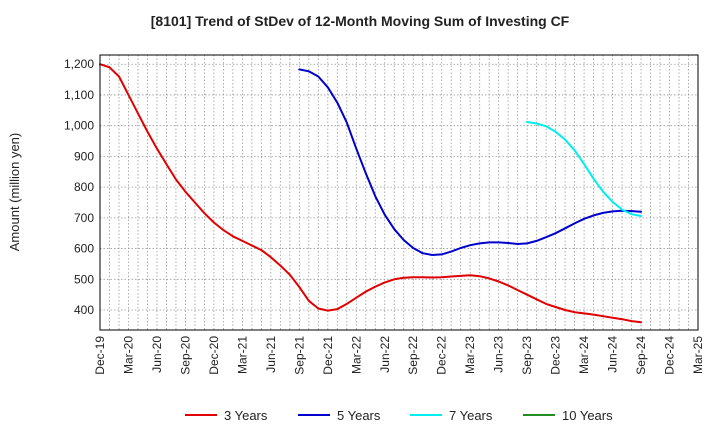 Image resolution: width=720 pixels, height=440 pixels. What do you see at coordinates (587, 415) in the screenshot?
I see `legend-label: 10 Years` at bounding box center [587, 415].